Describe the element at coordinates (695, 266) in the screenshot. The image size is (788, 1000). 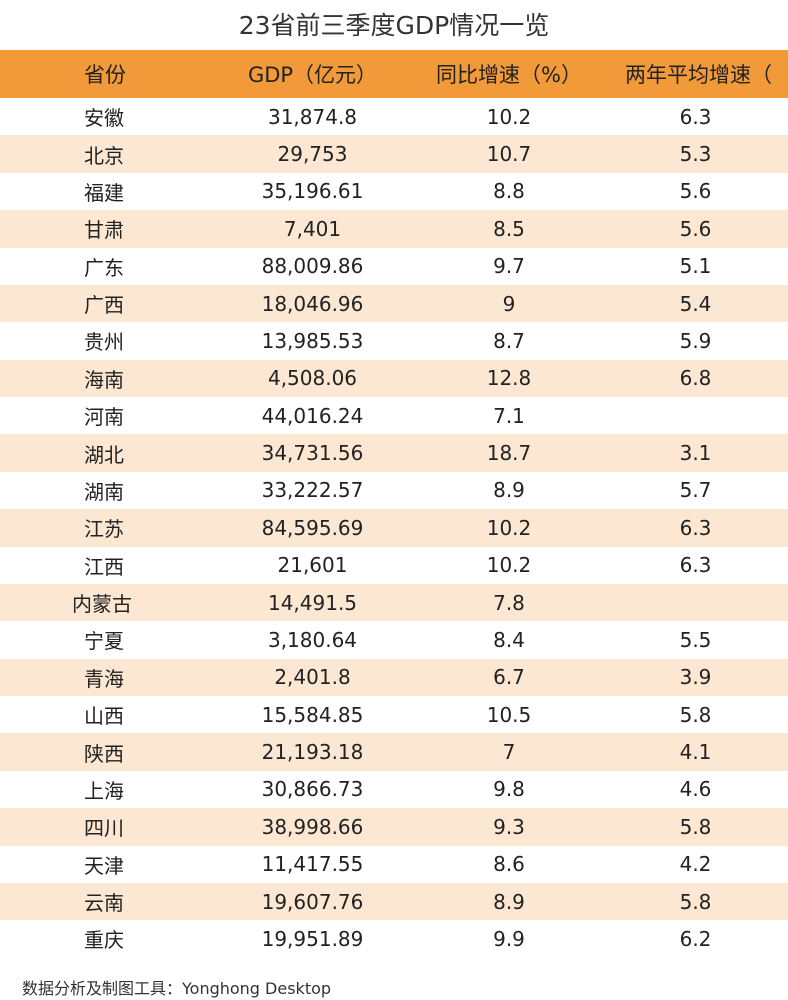
I see `cell-two-year-avg-growth: 5.1` at that location.